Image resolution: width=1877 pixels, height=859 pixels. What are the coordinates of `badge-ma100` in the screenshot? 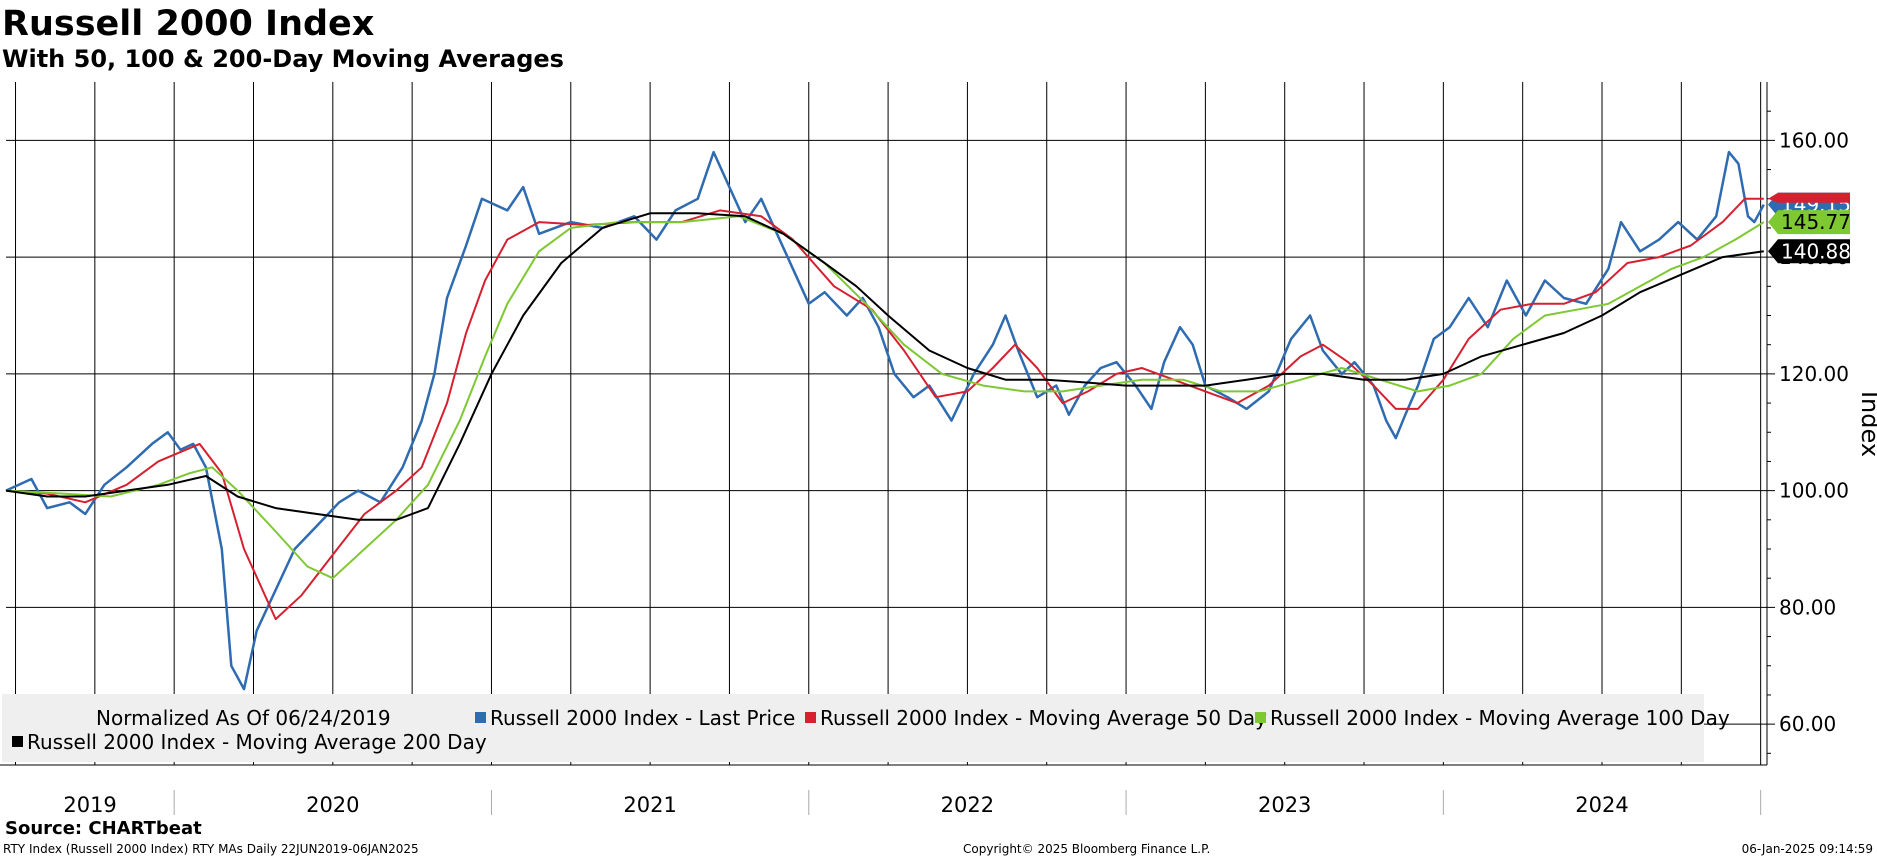 It's located at (1809, 222).